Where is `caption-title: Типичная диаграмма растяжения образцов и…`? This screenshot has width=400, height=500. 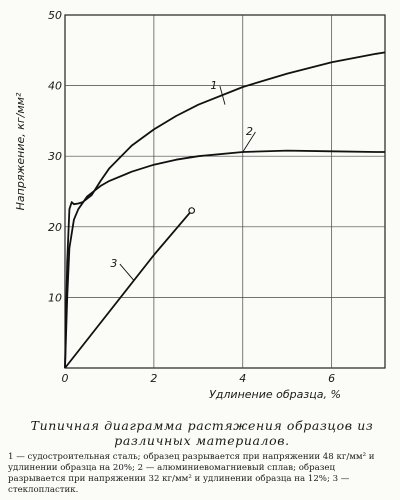 caption-title: Типичная диаграмма растяжения образцов и… is located at coordinates (202, 433).